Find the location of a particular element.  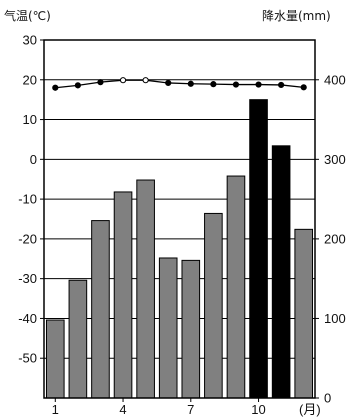

x-tick-label: 7 is located at coordinates (190, 409).